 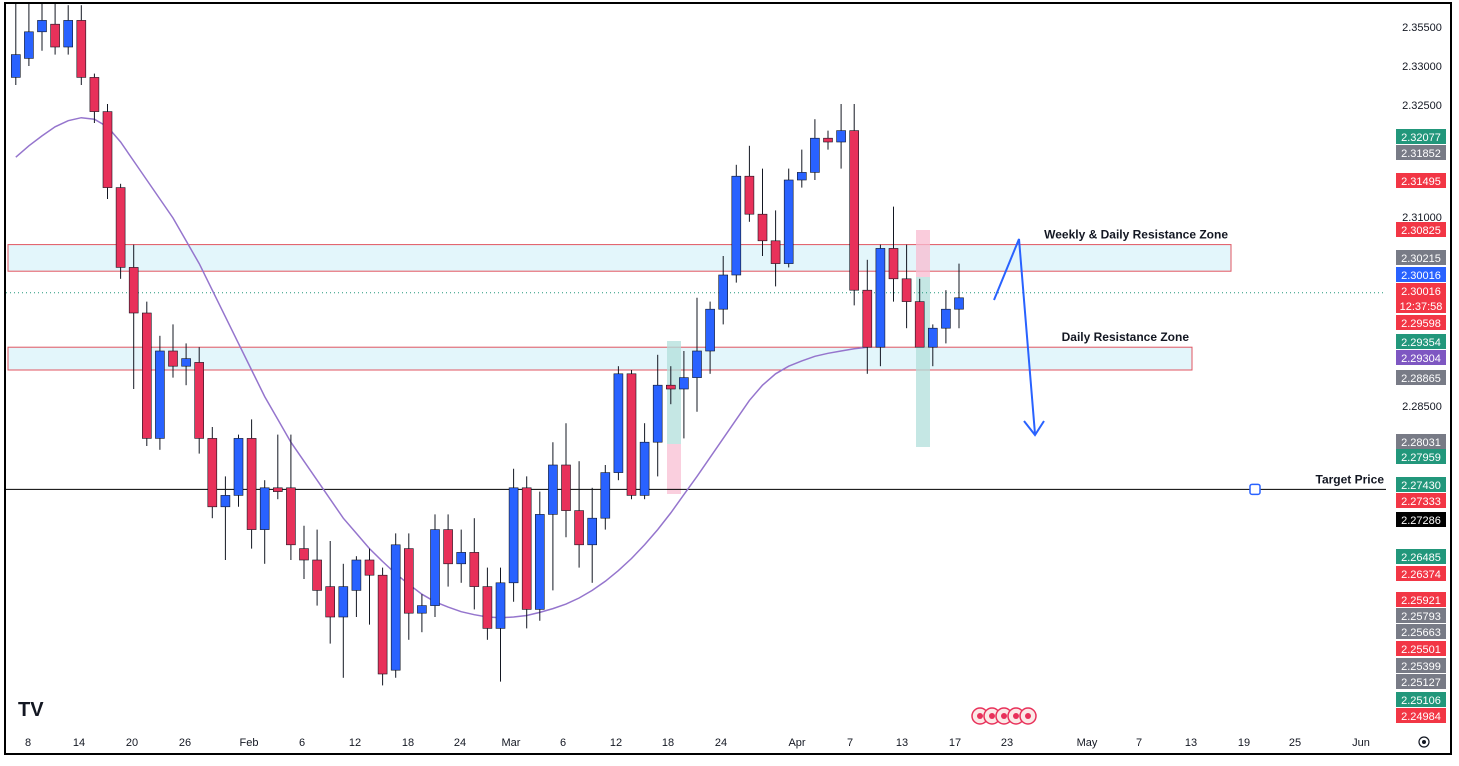 What do you see at coordinates (1421, 599) in the screenshot?
I see `price-label-tag: 2.25921` at bounding box center [1421, 599].